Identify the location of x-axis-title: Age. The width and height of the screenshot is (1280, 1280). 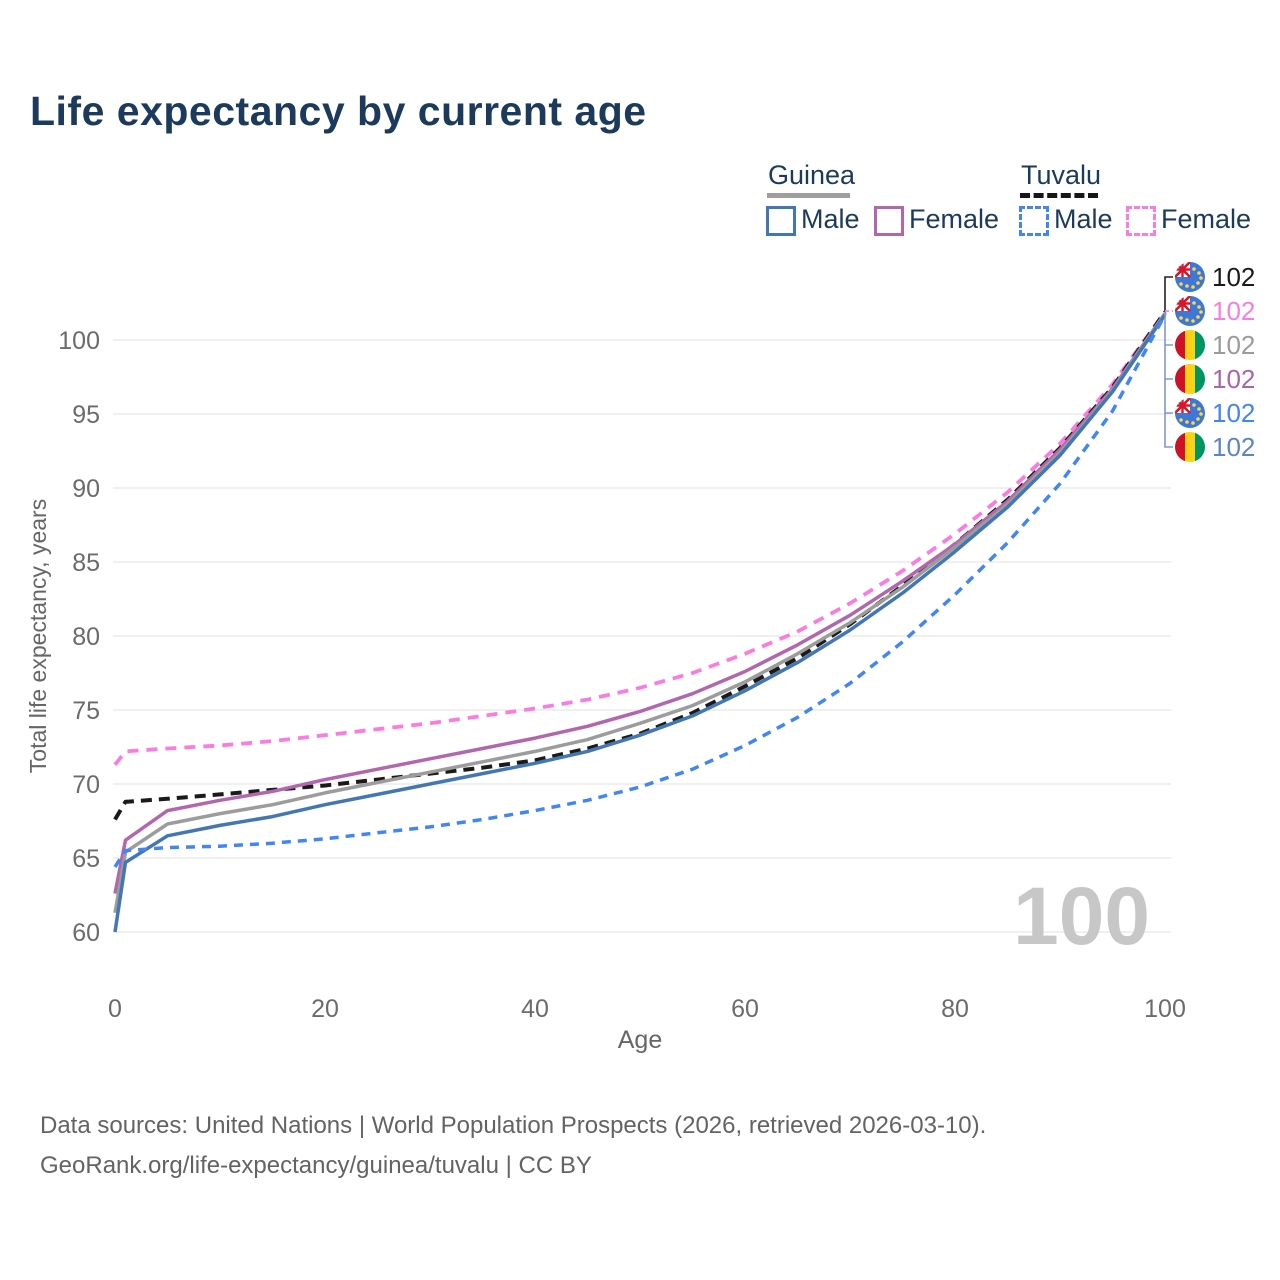
(640, 1040).